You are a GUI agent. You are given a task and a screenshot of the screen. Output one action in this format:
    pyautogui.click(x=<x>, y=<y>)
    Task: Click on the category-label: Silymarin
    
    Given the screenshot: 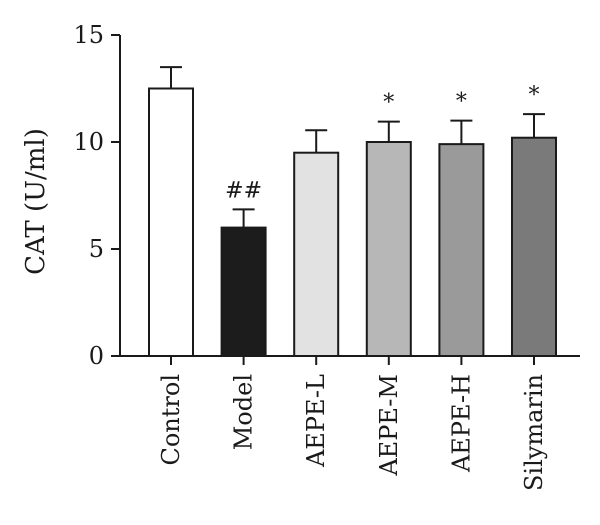 What is the action you would take?
    pyautogui.click(x=534, y=432)
    